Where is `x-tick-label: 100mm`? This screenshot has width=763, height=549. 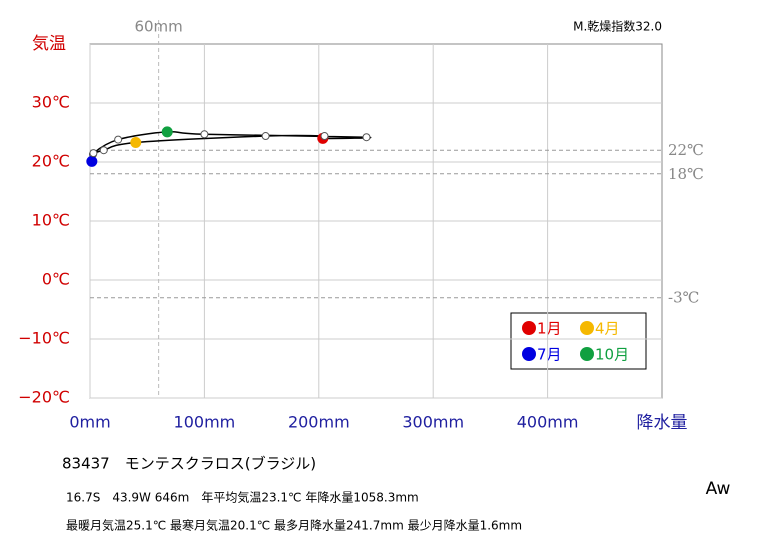
x-tick-label: 100mm is located at coordinates (205, 422).